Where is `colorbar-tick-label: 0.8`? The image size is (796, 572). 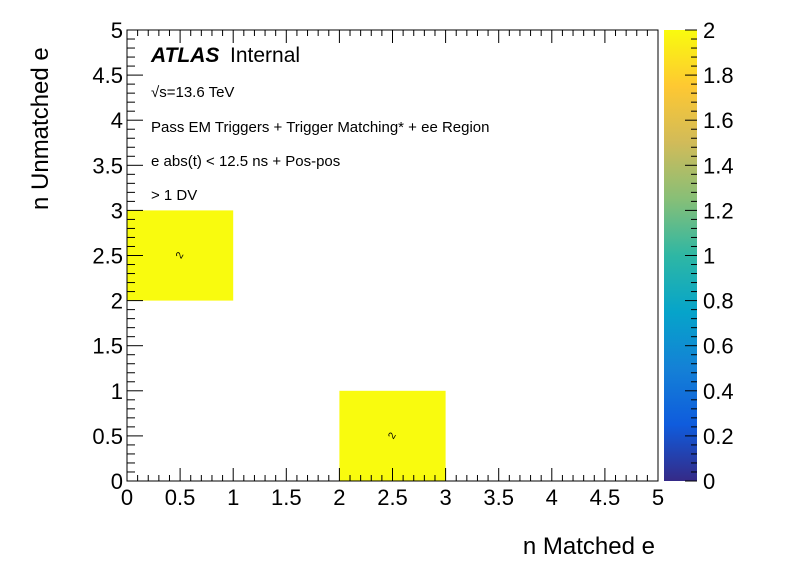
colorbar-tick-label: 0.8 is located at coordinates (718, 301).